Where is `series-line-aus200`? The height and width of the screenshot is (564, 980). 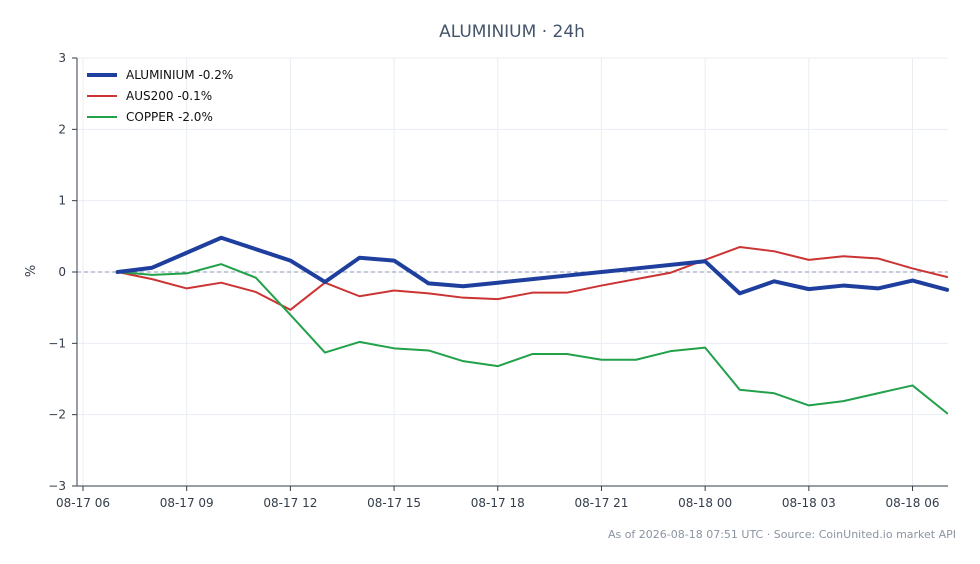 series-line-aus200 is located at coordinates (532, 278).